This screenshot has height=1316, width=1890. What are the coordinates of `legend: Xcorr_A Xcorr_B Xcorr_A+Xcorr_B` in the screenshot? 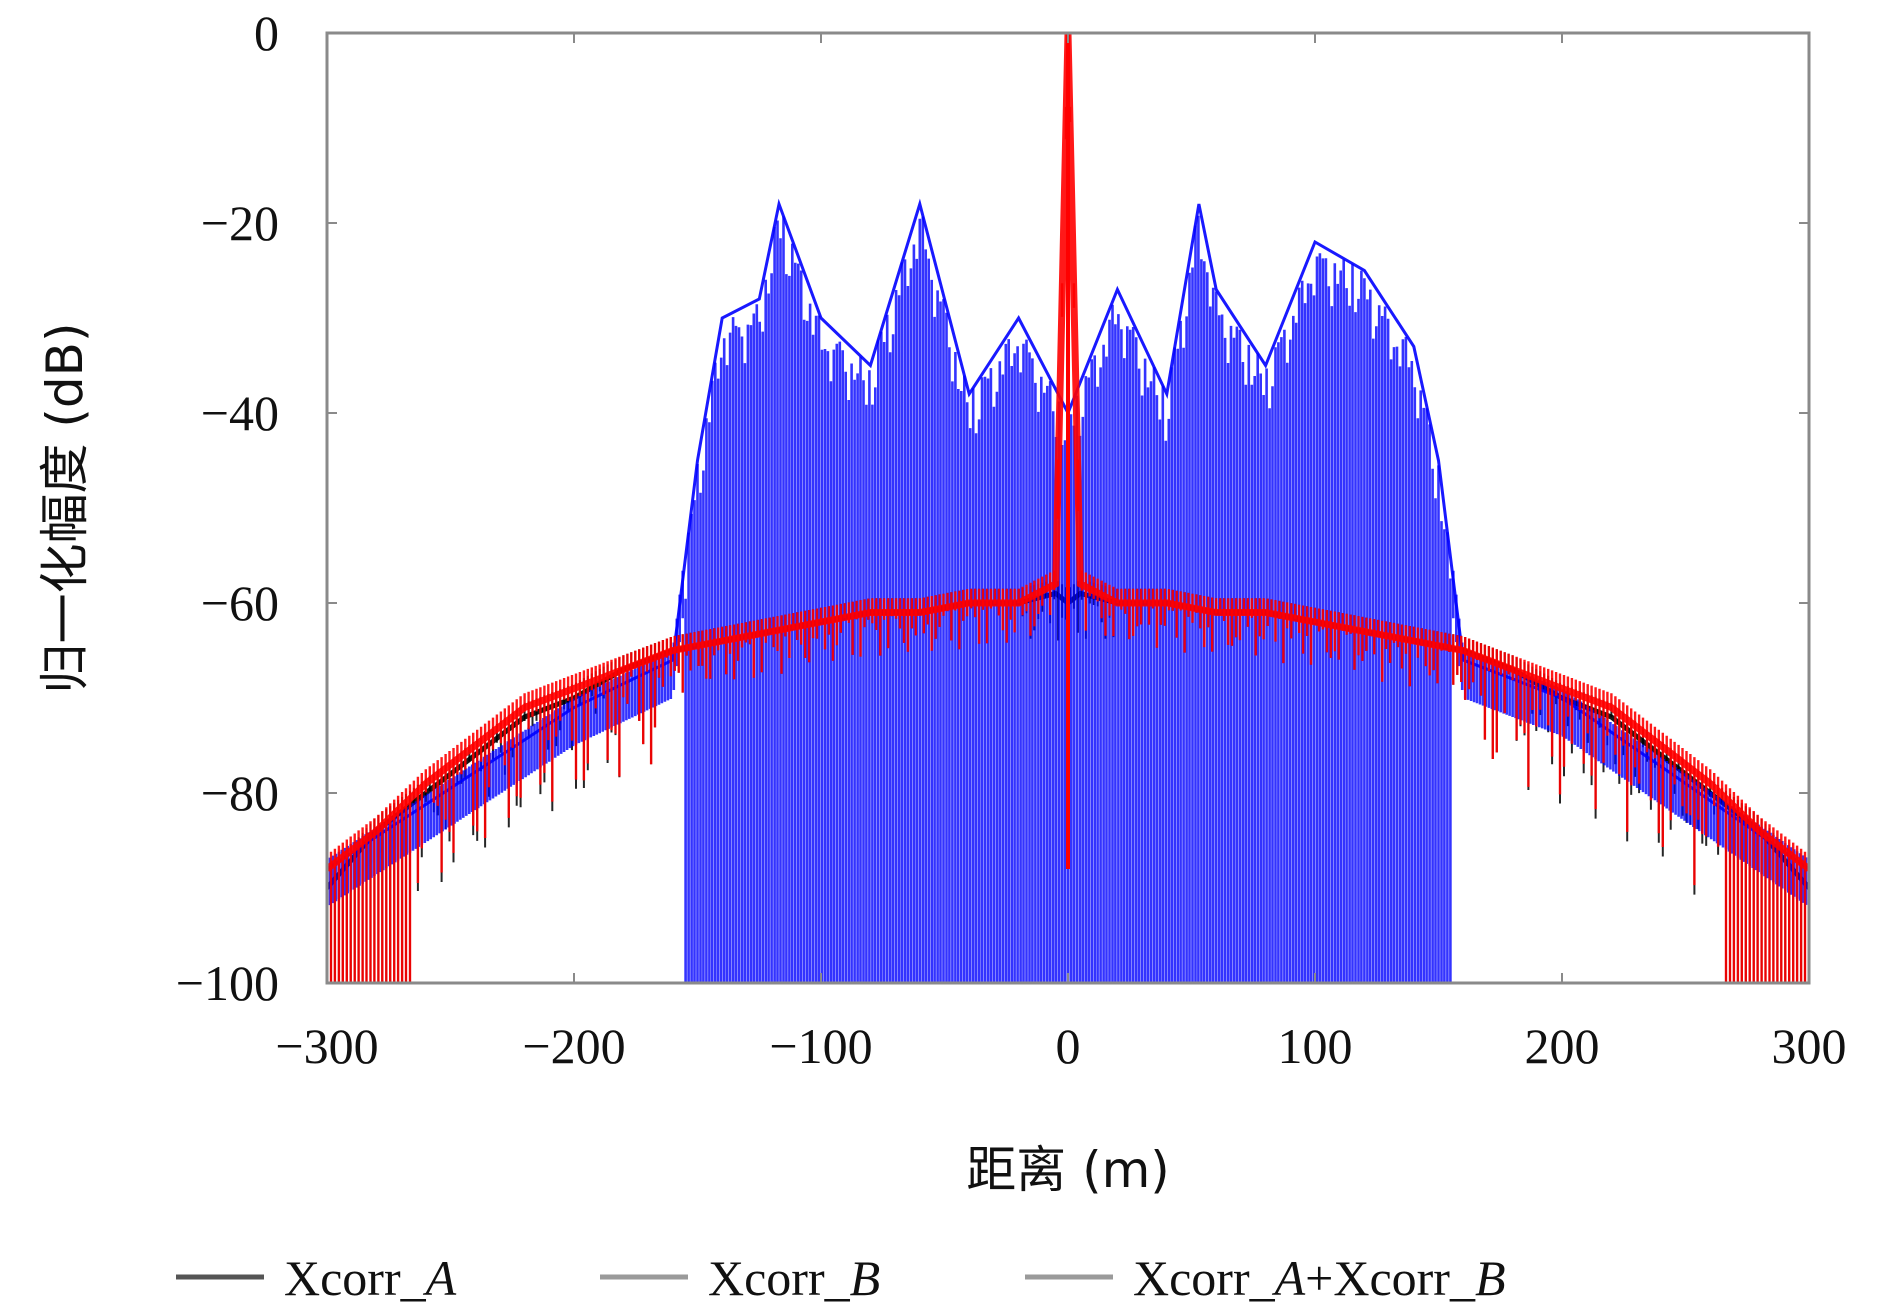 It's located at (841, 1278).